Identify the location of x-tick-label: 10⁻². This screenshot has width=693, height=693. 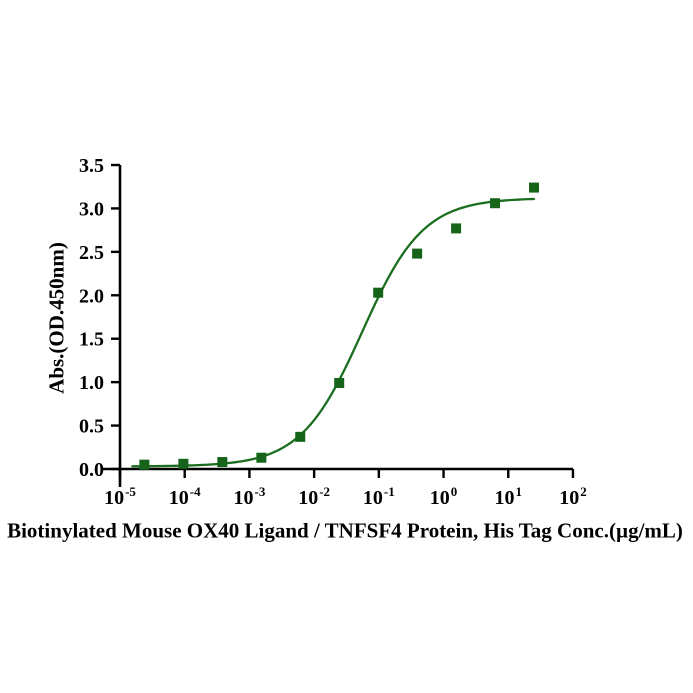
(314, 496).